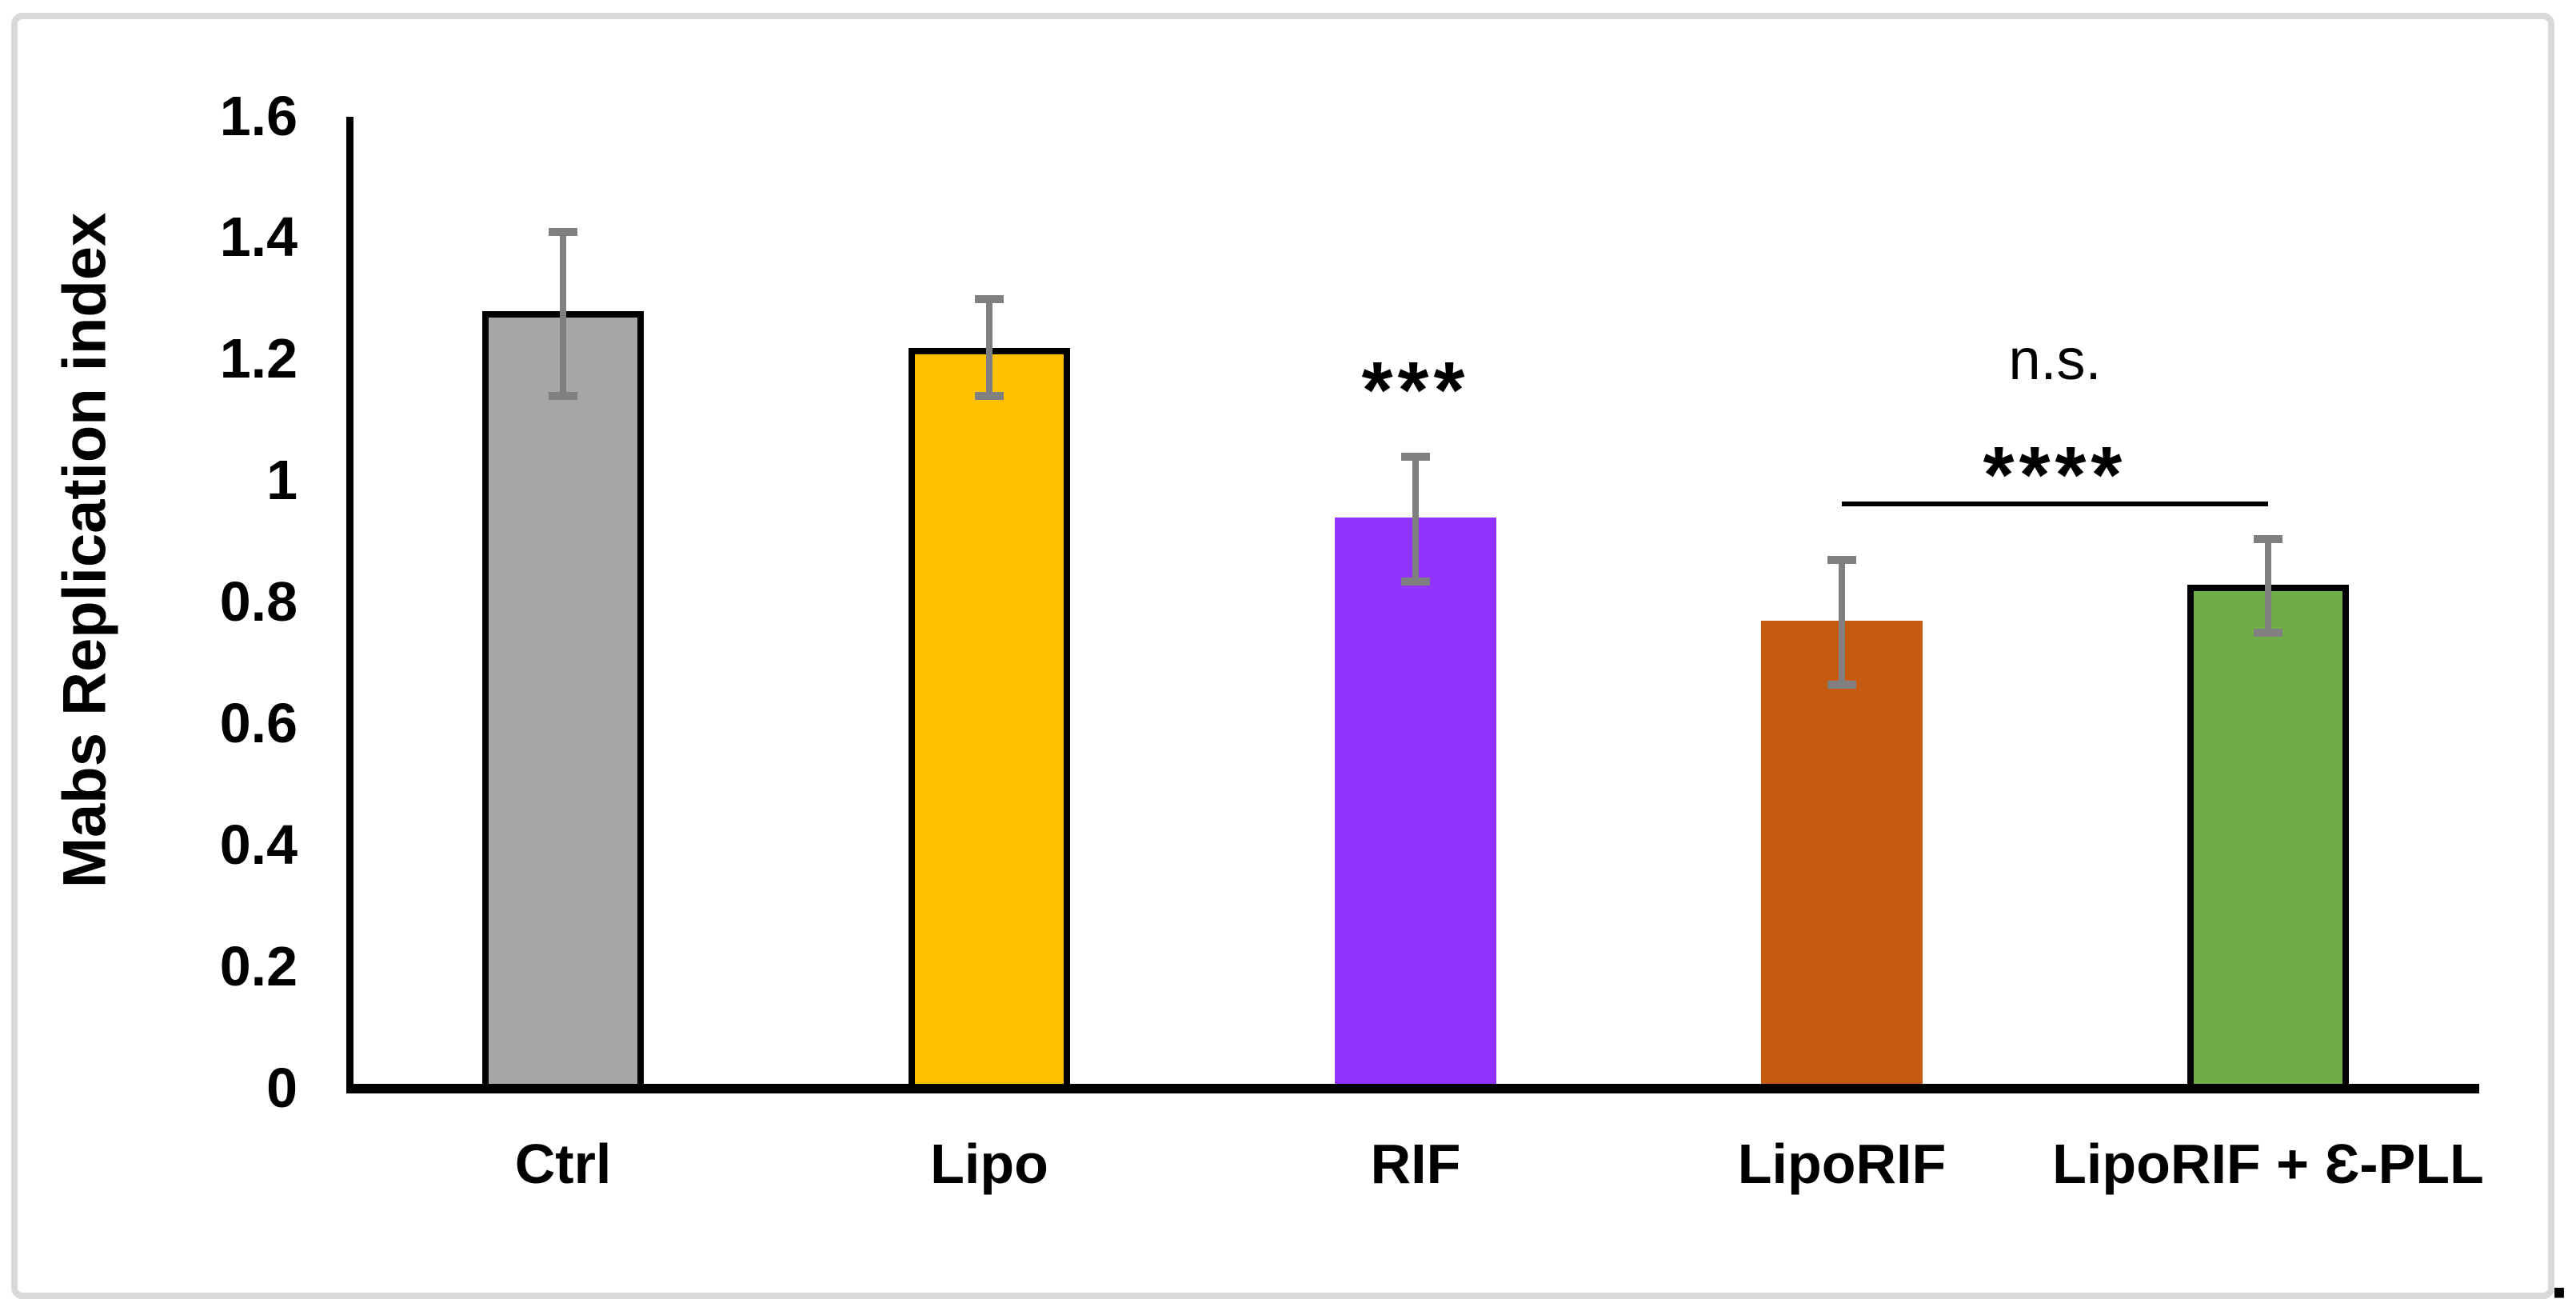 This screenshot has width=2576, height=1315. What do you see at coordinates (1842, 1164) in the screenshot?
I see `x-label-liporif: LipoRIF` at bounding box center [1842, 1164].